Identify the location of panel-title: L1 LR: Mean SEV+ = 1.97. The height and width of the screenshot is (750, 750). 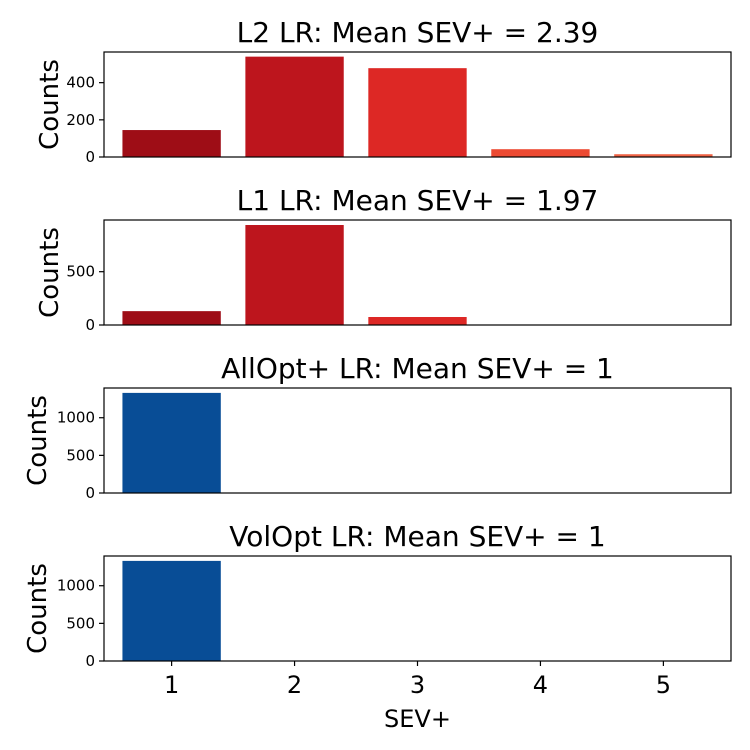
(418, 200).